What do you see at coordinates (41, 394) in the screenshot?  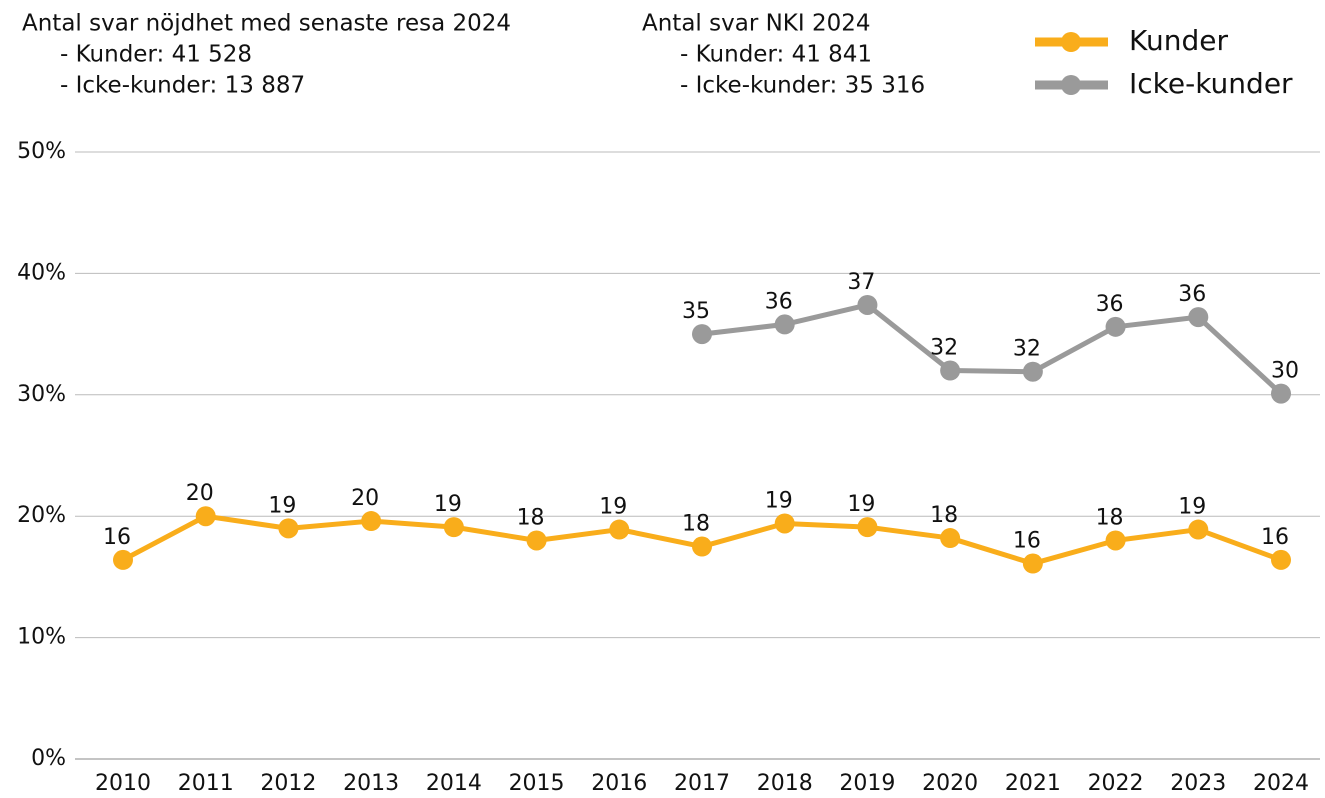 I see `y-tick-label: 30%` at bounding box center [41, 394].